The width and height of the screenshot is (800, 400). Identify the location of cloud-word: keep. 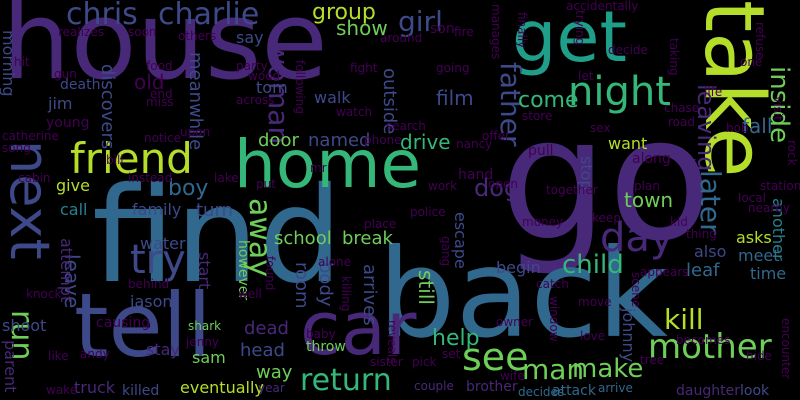
(606, 218).